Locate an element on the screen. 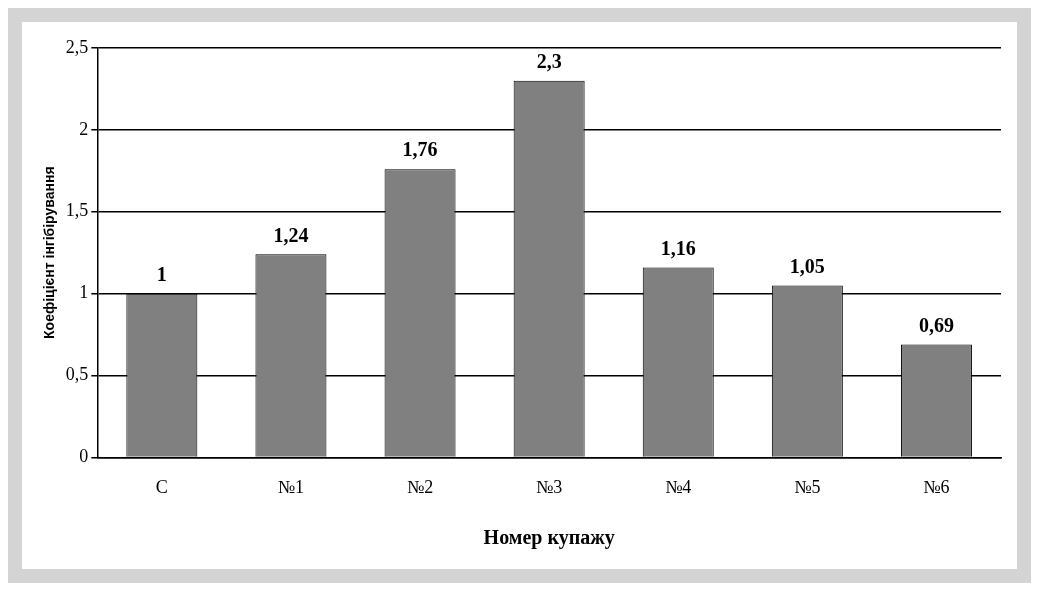  y-tick-label: 2 is located at coordinates (84, 128).